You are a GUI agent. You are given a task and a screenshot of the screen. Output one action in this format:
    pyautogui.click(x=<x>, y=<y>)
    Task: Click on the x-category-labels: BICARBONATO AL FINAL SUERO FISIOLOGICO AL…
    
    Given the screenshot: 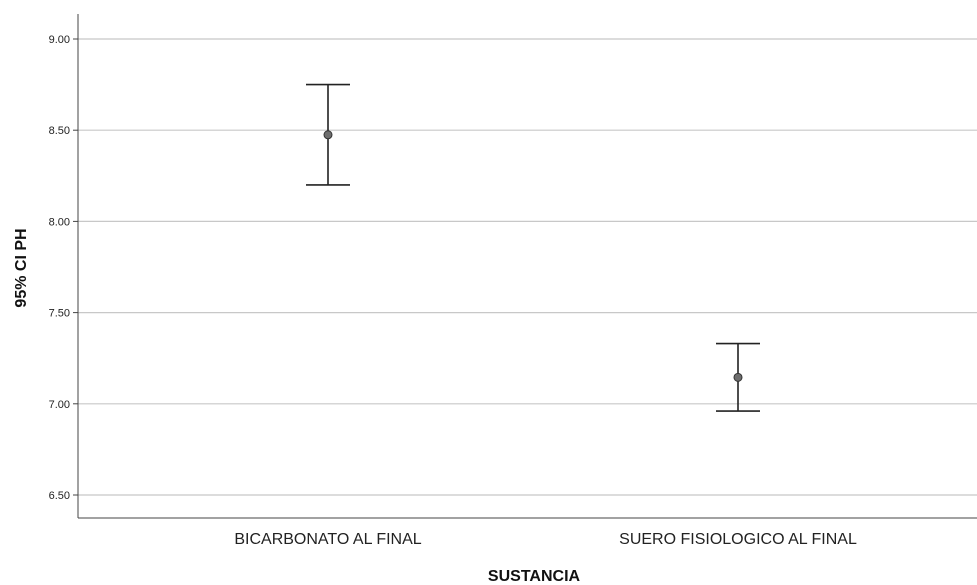 What is the action you would take?
    pyautogui.click(x=545, y=539)
    